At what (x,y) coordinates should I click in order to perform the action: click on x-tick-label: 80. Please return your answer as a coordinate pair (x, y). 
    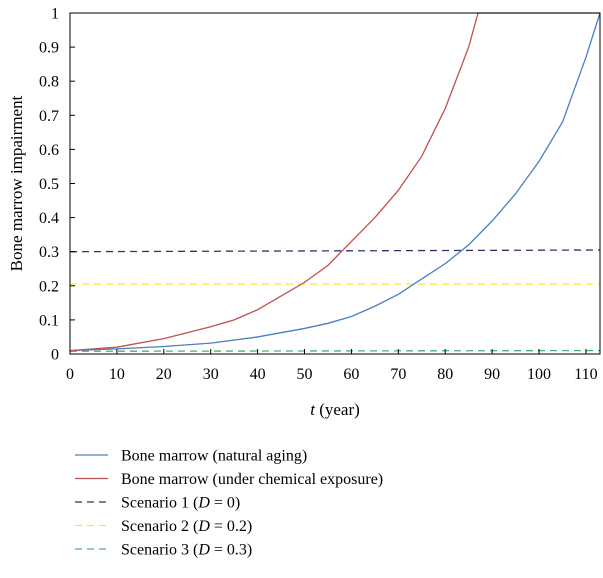
    Looking at the image, I should click on (445, 374).